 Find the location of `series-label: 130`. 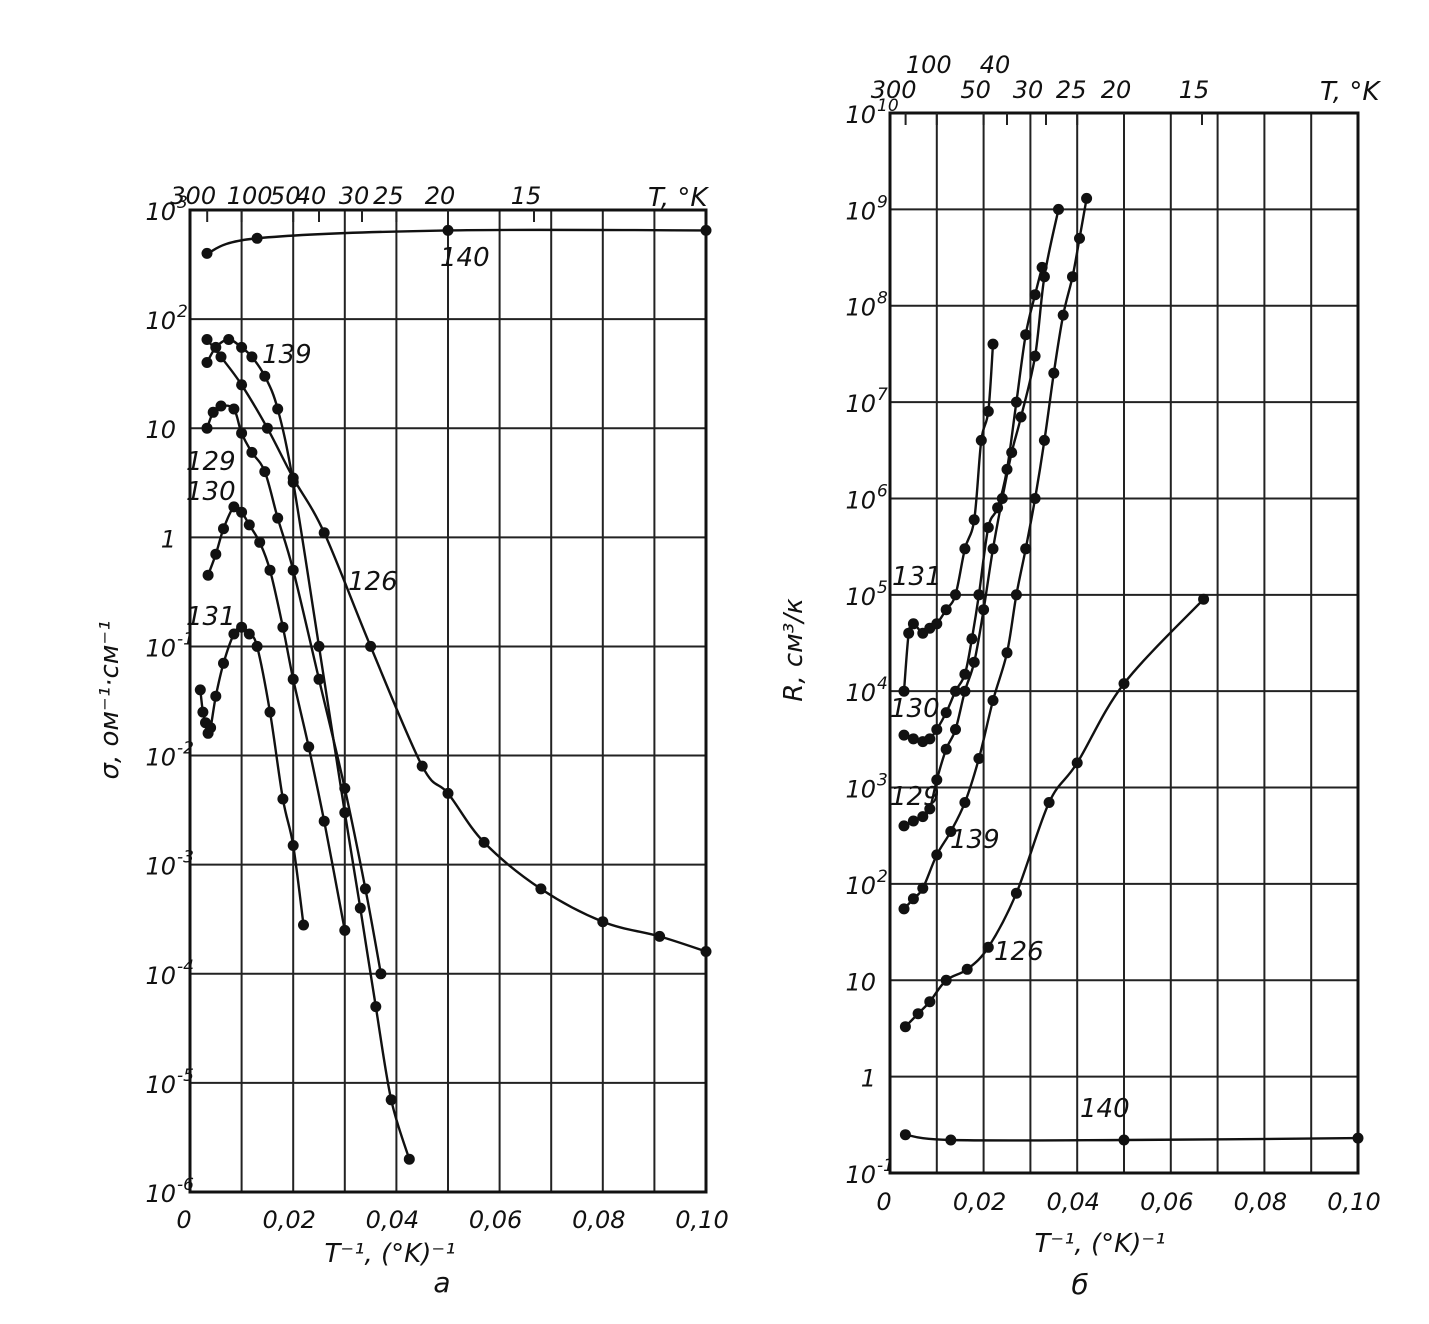

series-label: 130 is located at coordinates (915, 709).